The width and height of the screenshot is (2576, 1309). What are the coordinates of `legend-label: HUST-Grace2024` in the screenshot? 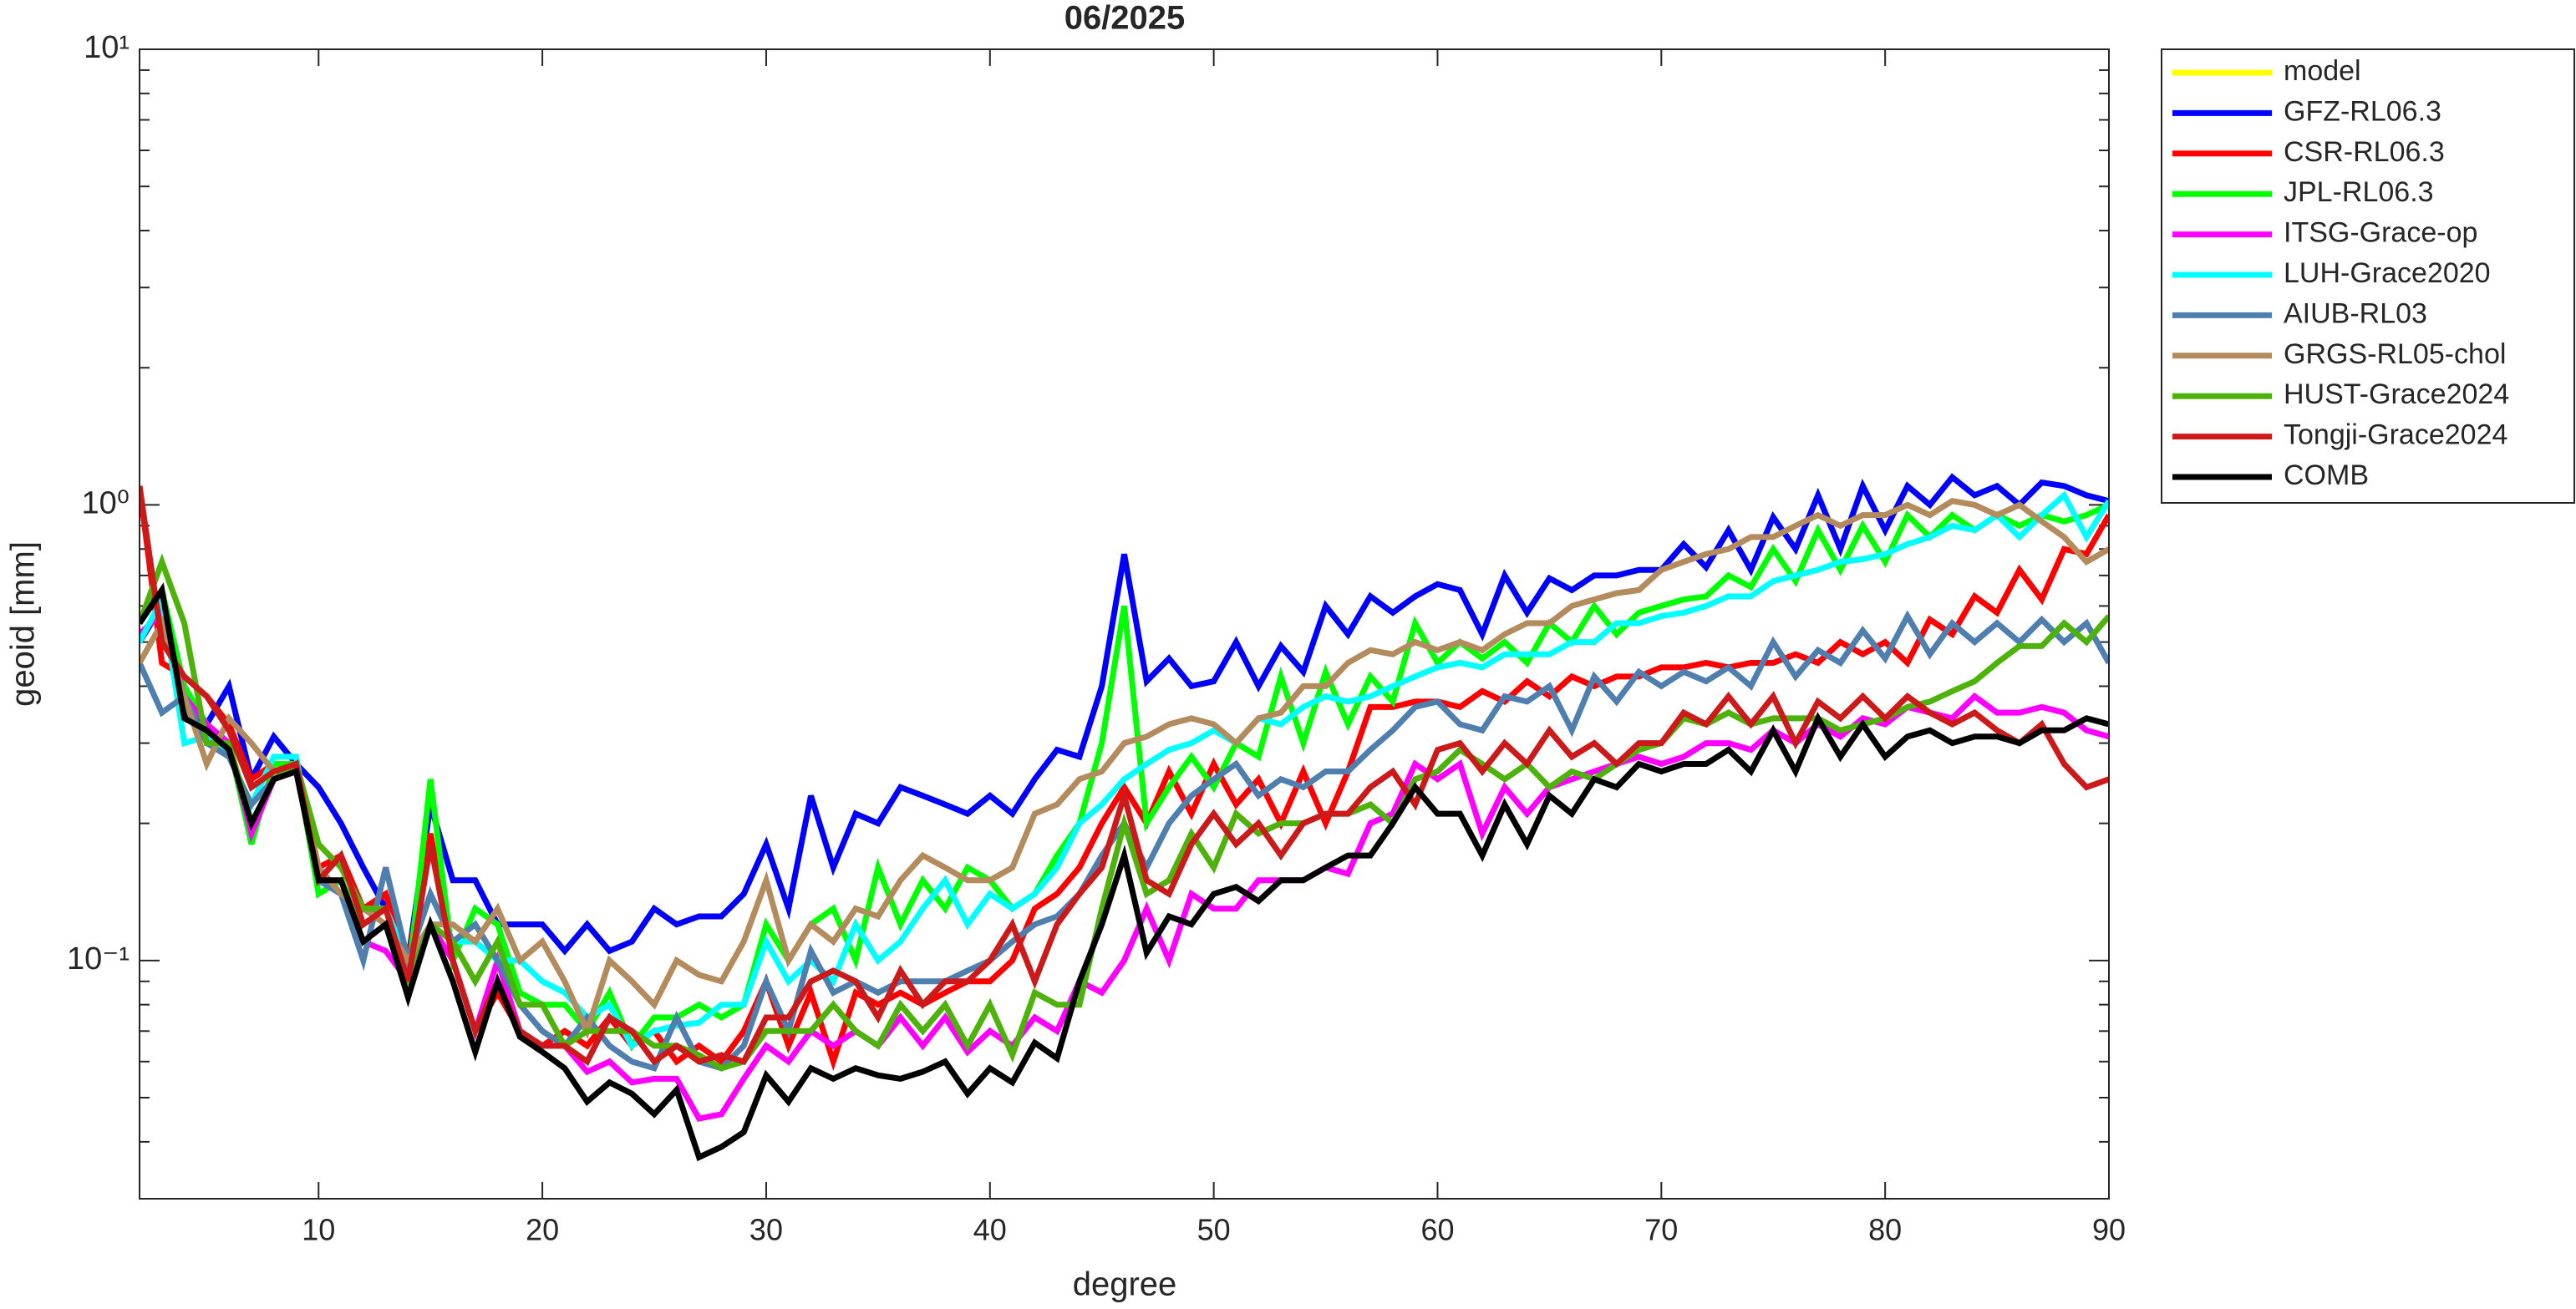 It's located at (2396, 394).